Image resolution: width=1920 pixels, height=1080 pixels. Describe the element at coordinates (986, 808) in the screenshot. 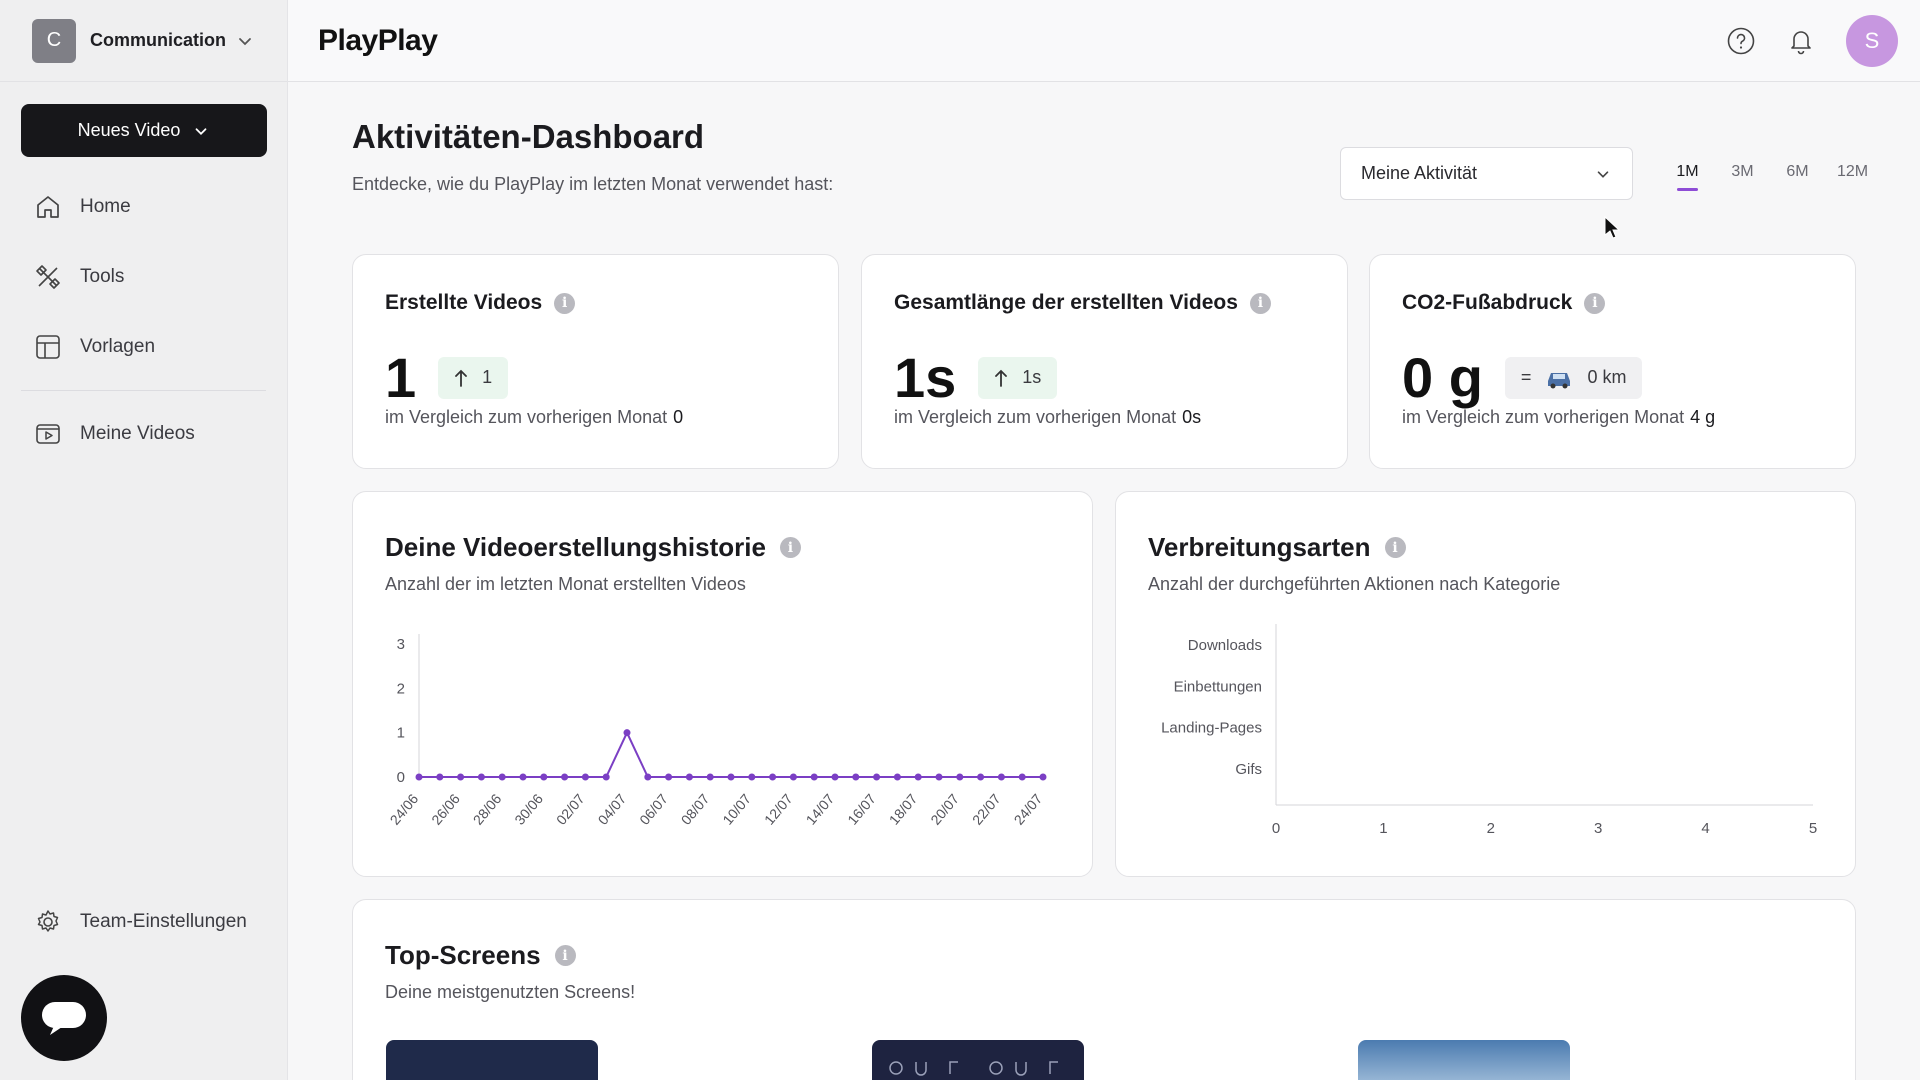

I see `x-tick-label: 22/07` at that location.